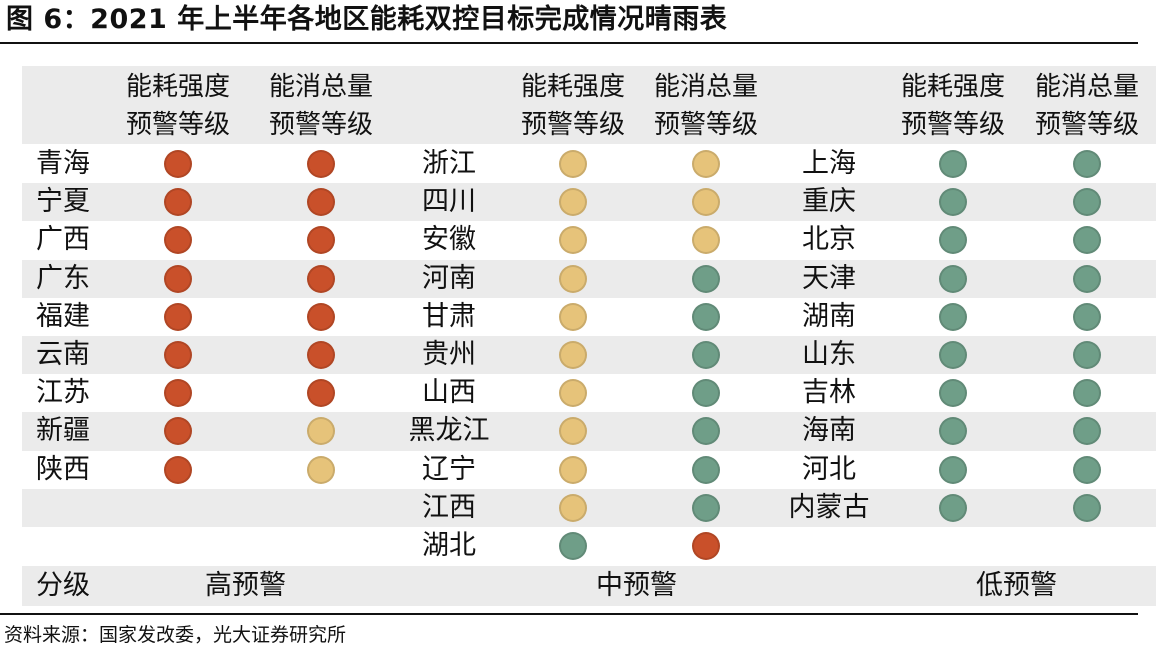 This screenshot has width=1160, height=650. What do you see at coordinates (829, 240) in the screenshot?
I see `province-name: 北京` at bounding box center [829, 240].